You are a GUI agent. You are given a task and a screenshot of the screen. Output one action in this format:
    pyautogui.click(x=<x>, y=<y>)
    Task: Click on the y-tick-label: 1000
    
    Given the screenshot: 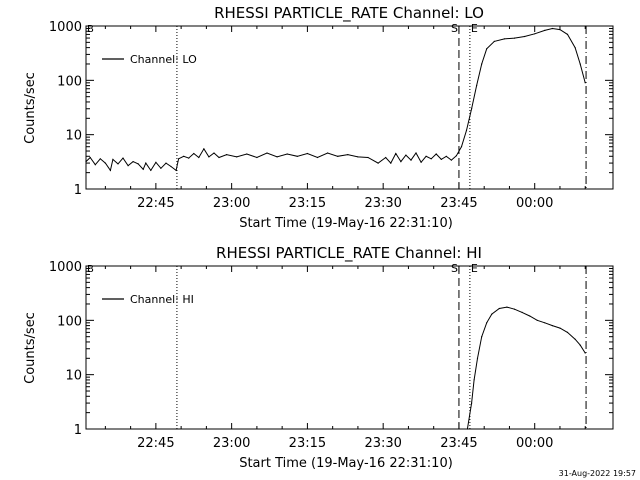 What is the action you would take?
    pyautogui.click(x=65, y=267)
    